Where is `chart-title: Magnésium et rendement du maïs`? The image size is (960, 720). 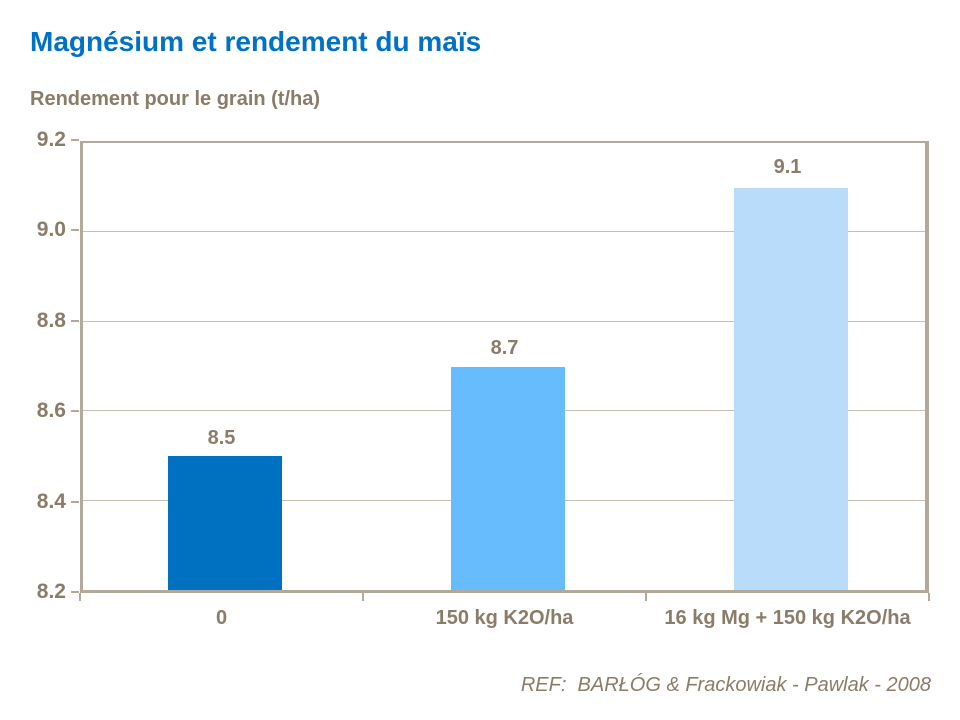 chart-title: Magnésium et rendement du maïs is located at coordinates (256, 41).